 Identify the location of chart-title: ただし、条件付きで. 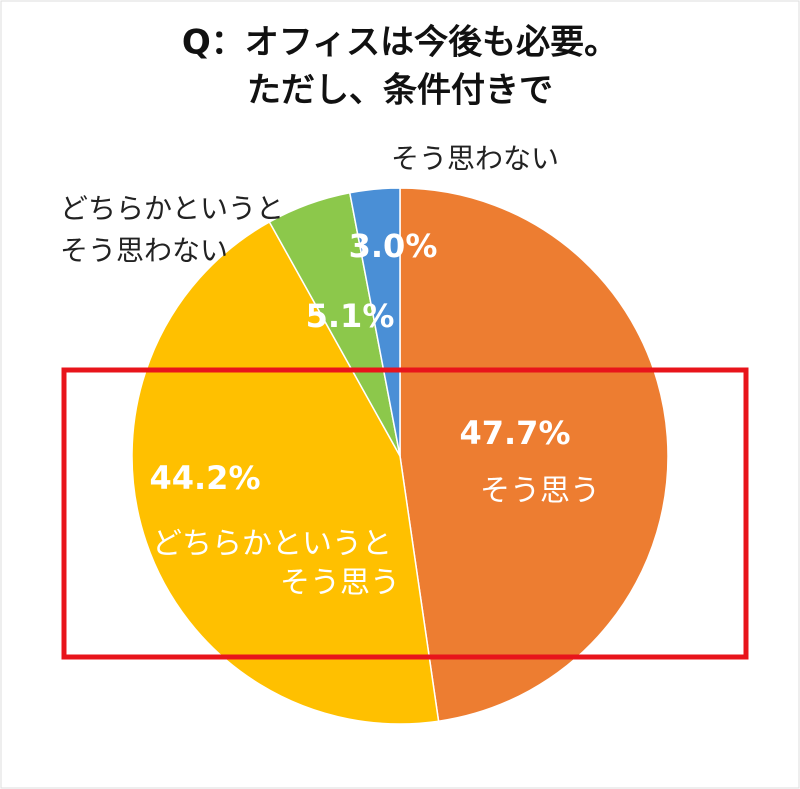
(400, 91).